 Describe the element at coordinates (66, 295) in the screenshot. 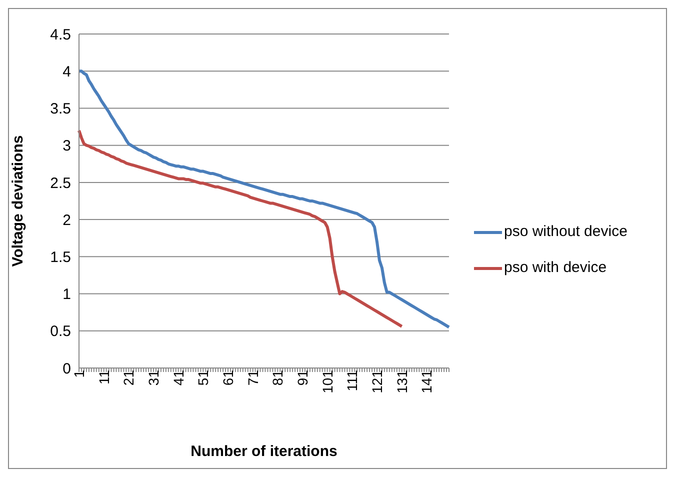

I see `y-tick-label: 1` at that location.